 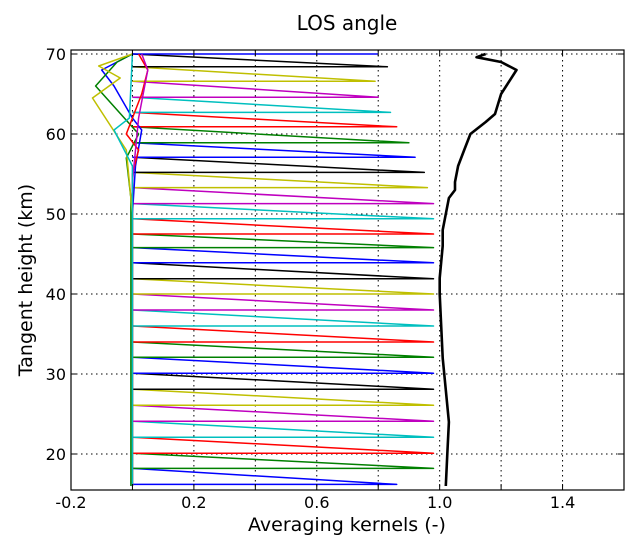 What do you see at coordinates (70, 502) in the screenshot?
I see `x-tick-label: -0.2` at bounding box center [70, 502].